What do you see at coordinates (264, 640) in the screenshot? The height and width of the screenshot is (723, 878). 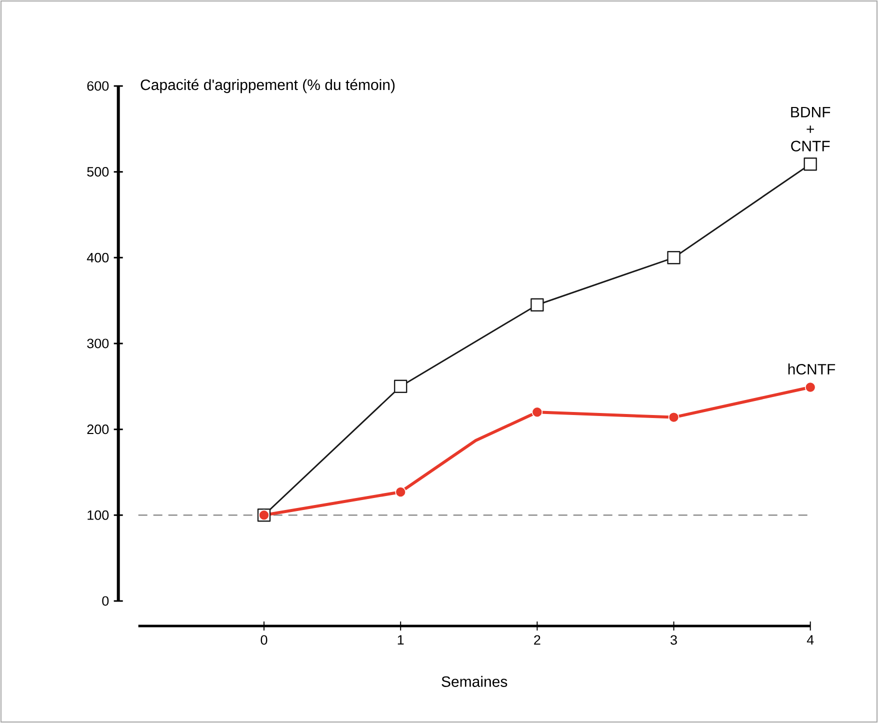 I see `x-tick-label: 0` at bounding box center [264, 640].